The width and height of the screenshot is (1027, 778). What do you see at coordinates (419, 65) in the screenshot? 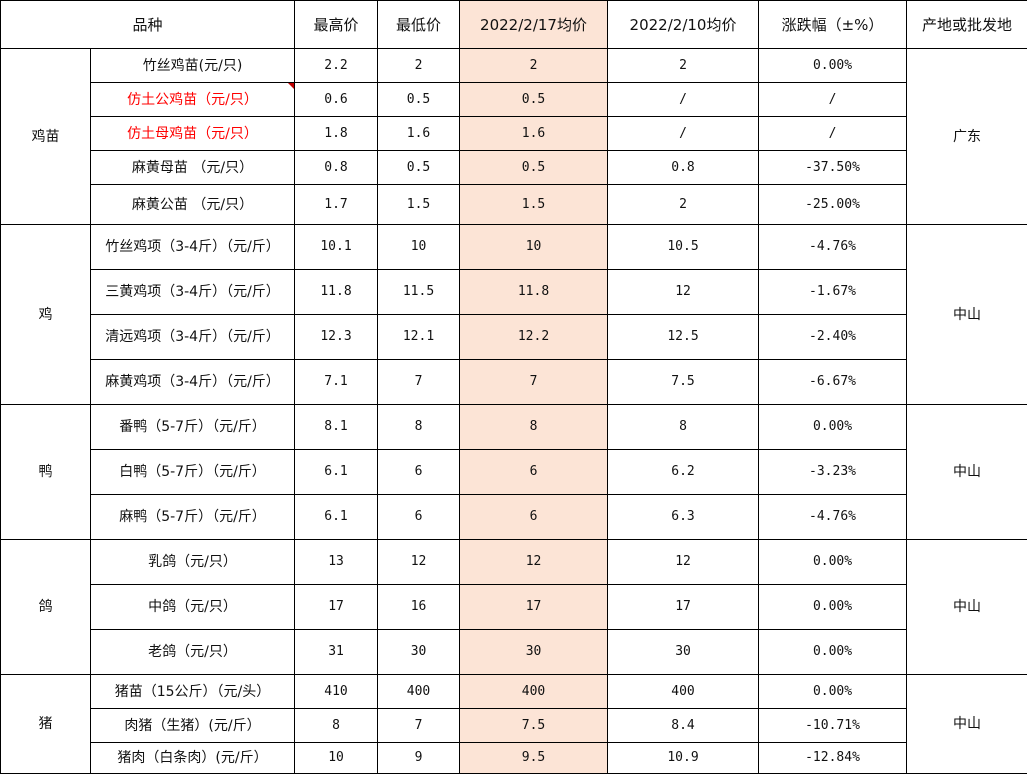
I see `low-price-cell: 2` at bounding box center [419, 65].